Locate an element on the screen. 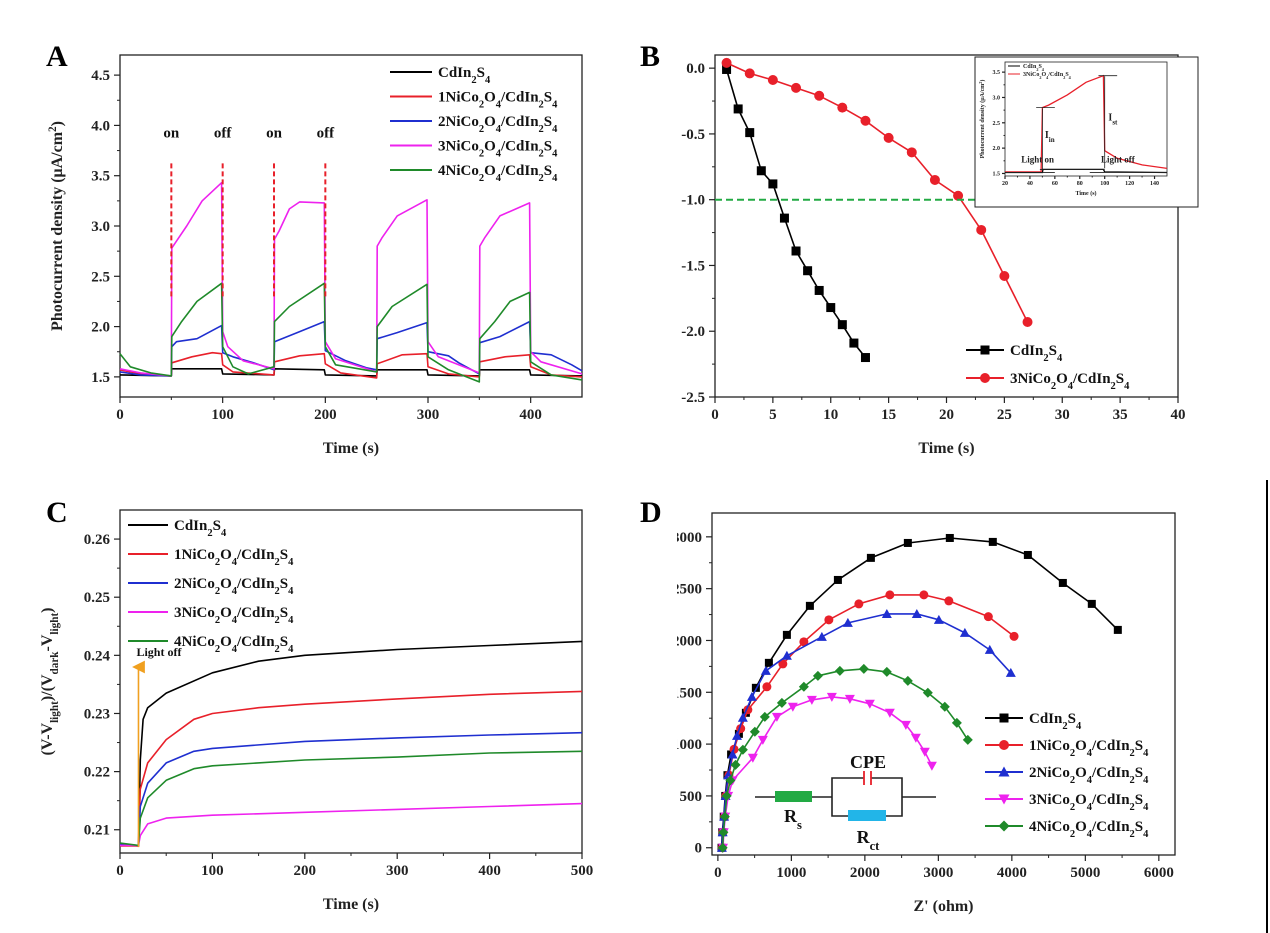 The width and height of the screenshot is (1270, 933). legend-item: 4NiCo2O4/CdIn2S4 is located at coordinates (474, 173).